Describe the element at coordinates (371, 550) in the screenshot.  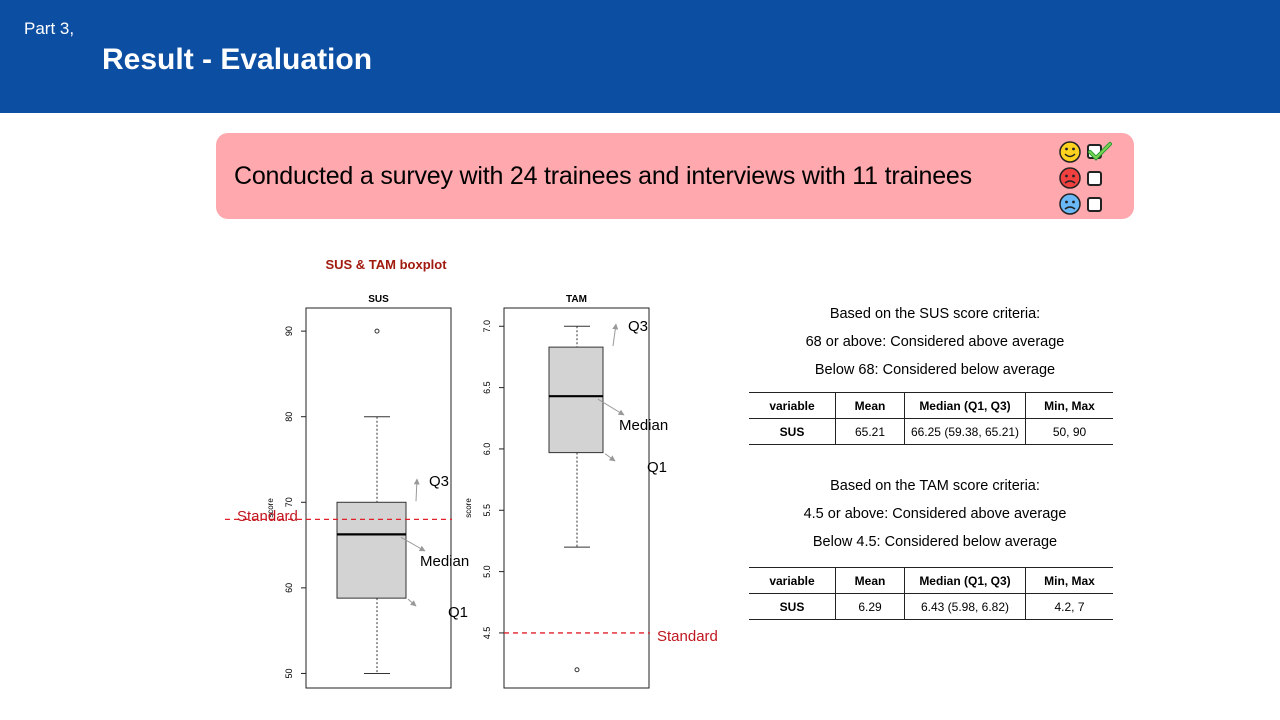
I see `sus-box` at that location.